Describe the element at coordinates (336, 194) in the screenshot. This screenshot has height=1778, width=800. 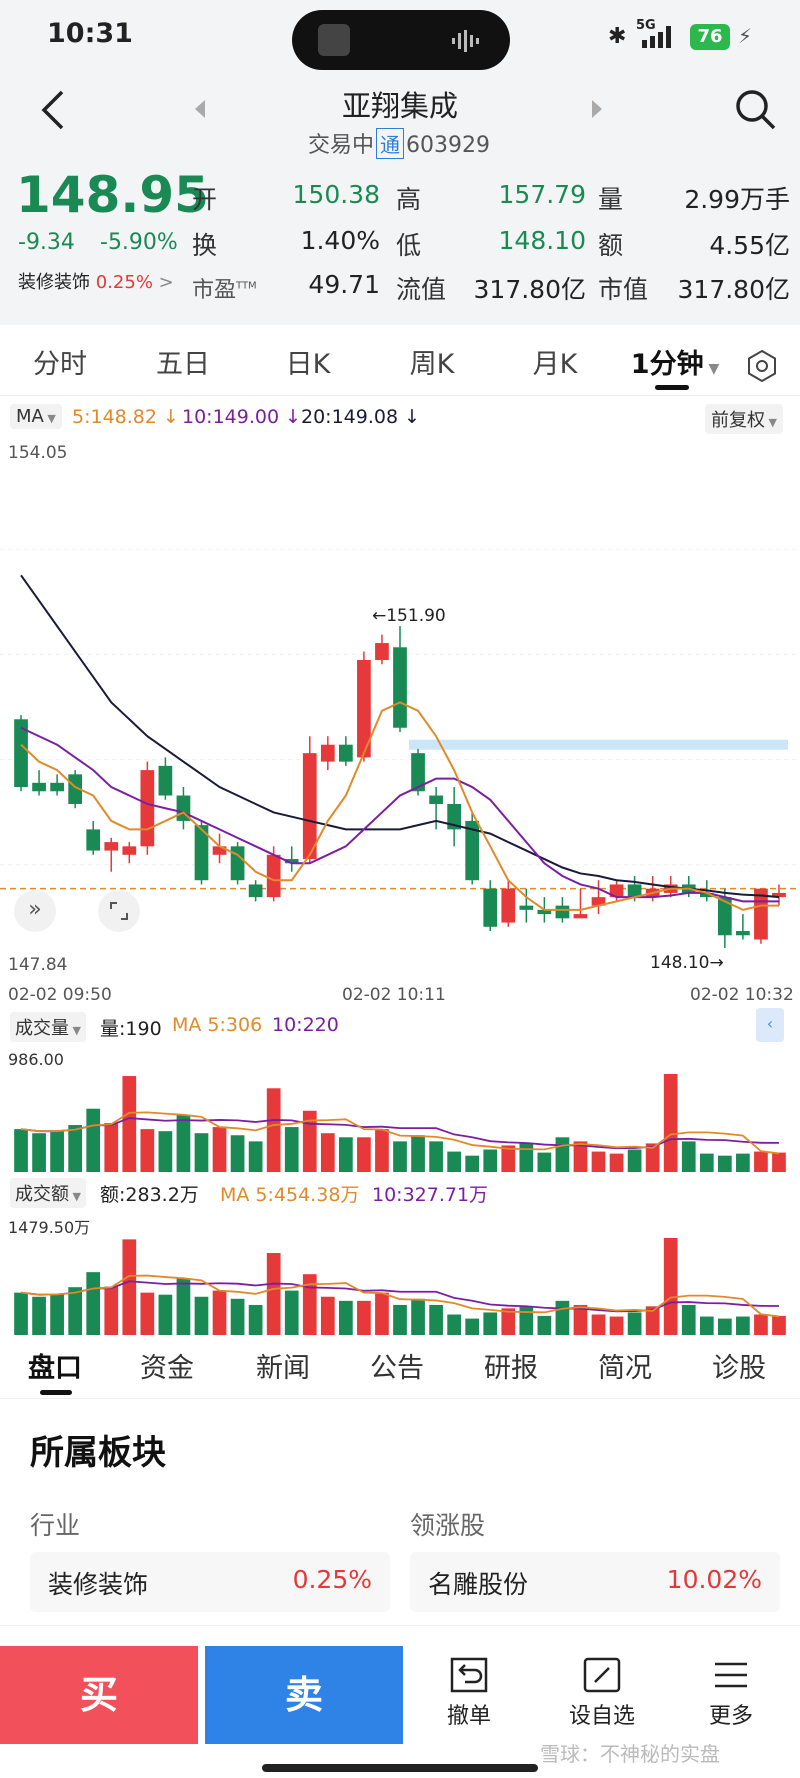
I see `open-value: 150.38` at that location.